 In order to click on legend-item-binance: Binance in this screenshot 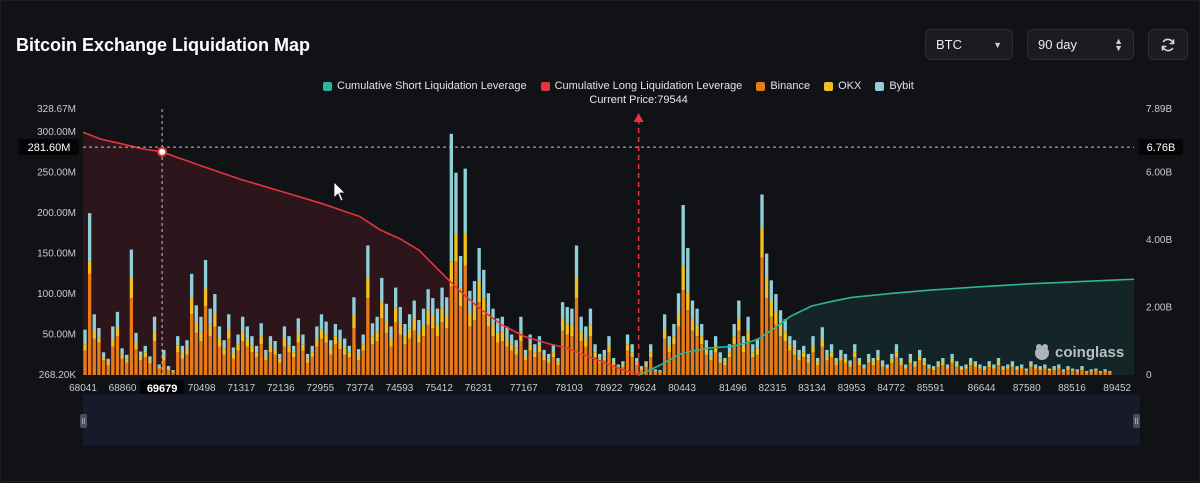, I will do `click(783, 86)`.